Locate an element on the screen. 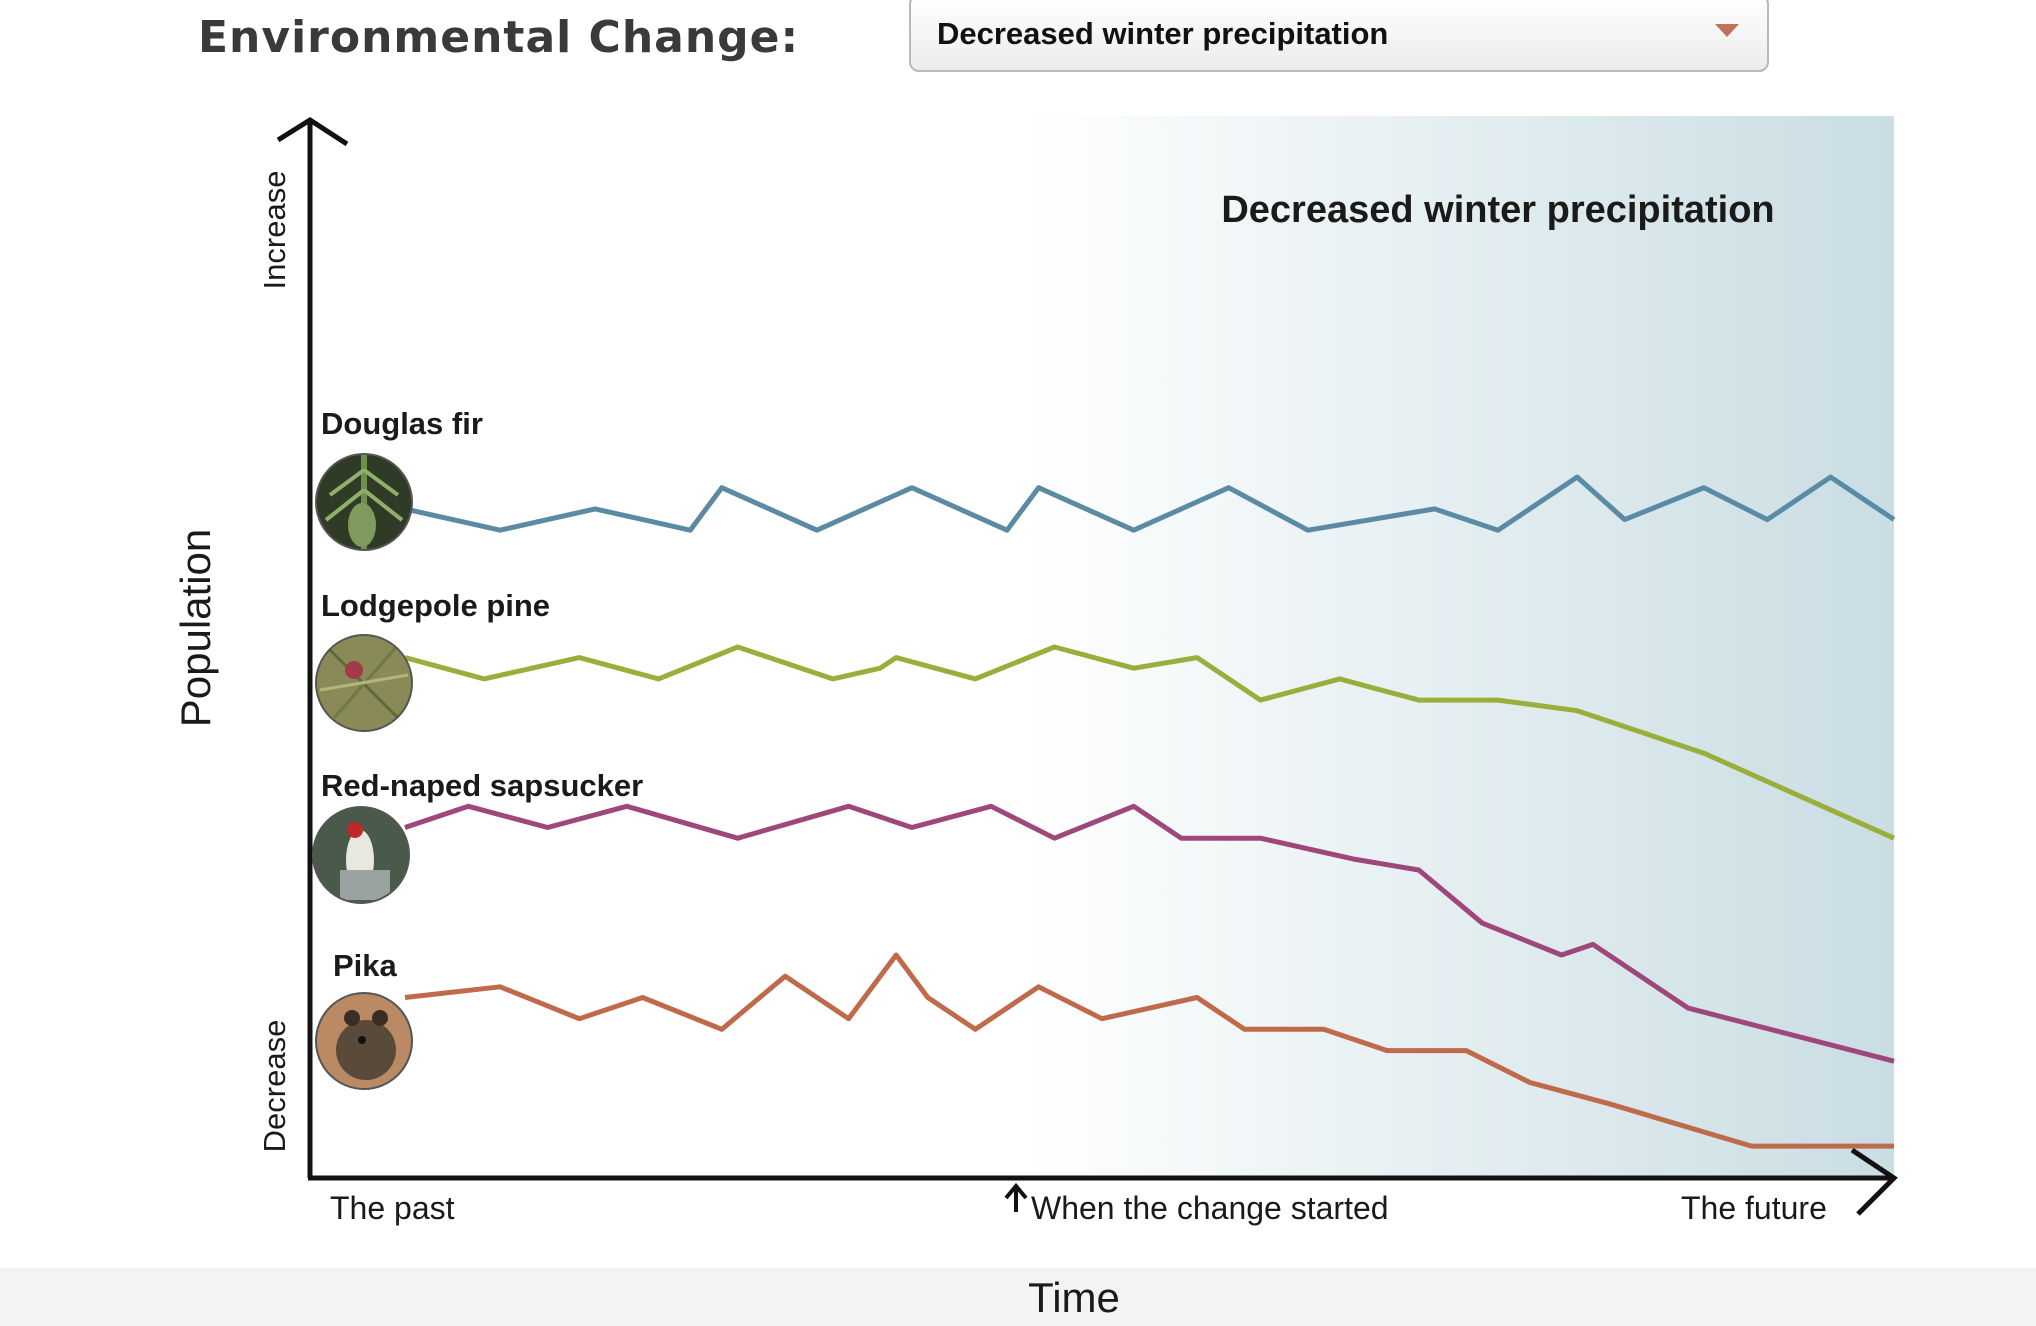 Image resolution: width=2036 pixels, height=1326 pixels. change-marker is located at coordinates (1016, 1197).